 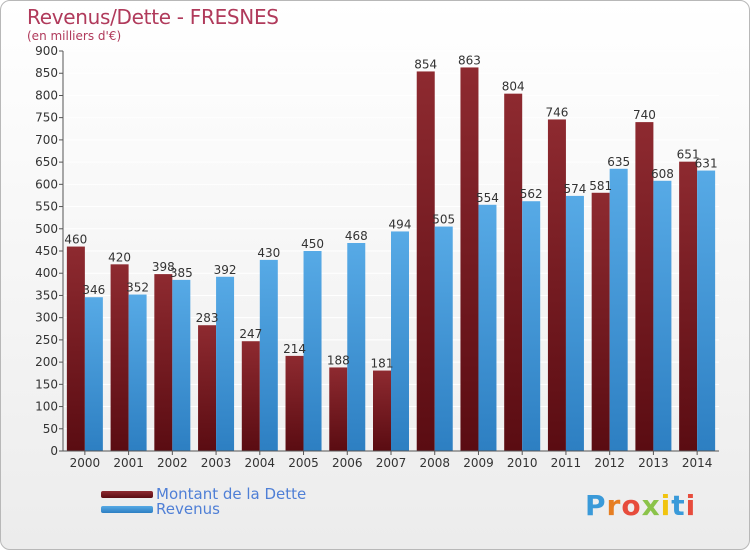 What do you see at coordinates (74, 36) in the screenshot?
I see `chart-subtitle: (en milliers d'€)` at bounding box center [74, 36].